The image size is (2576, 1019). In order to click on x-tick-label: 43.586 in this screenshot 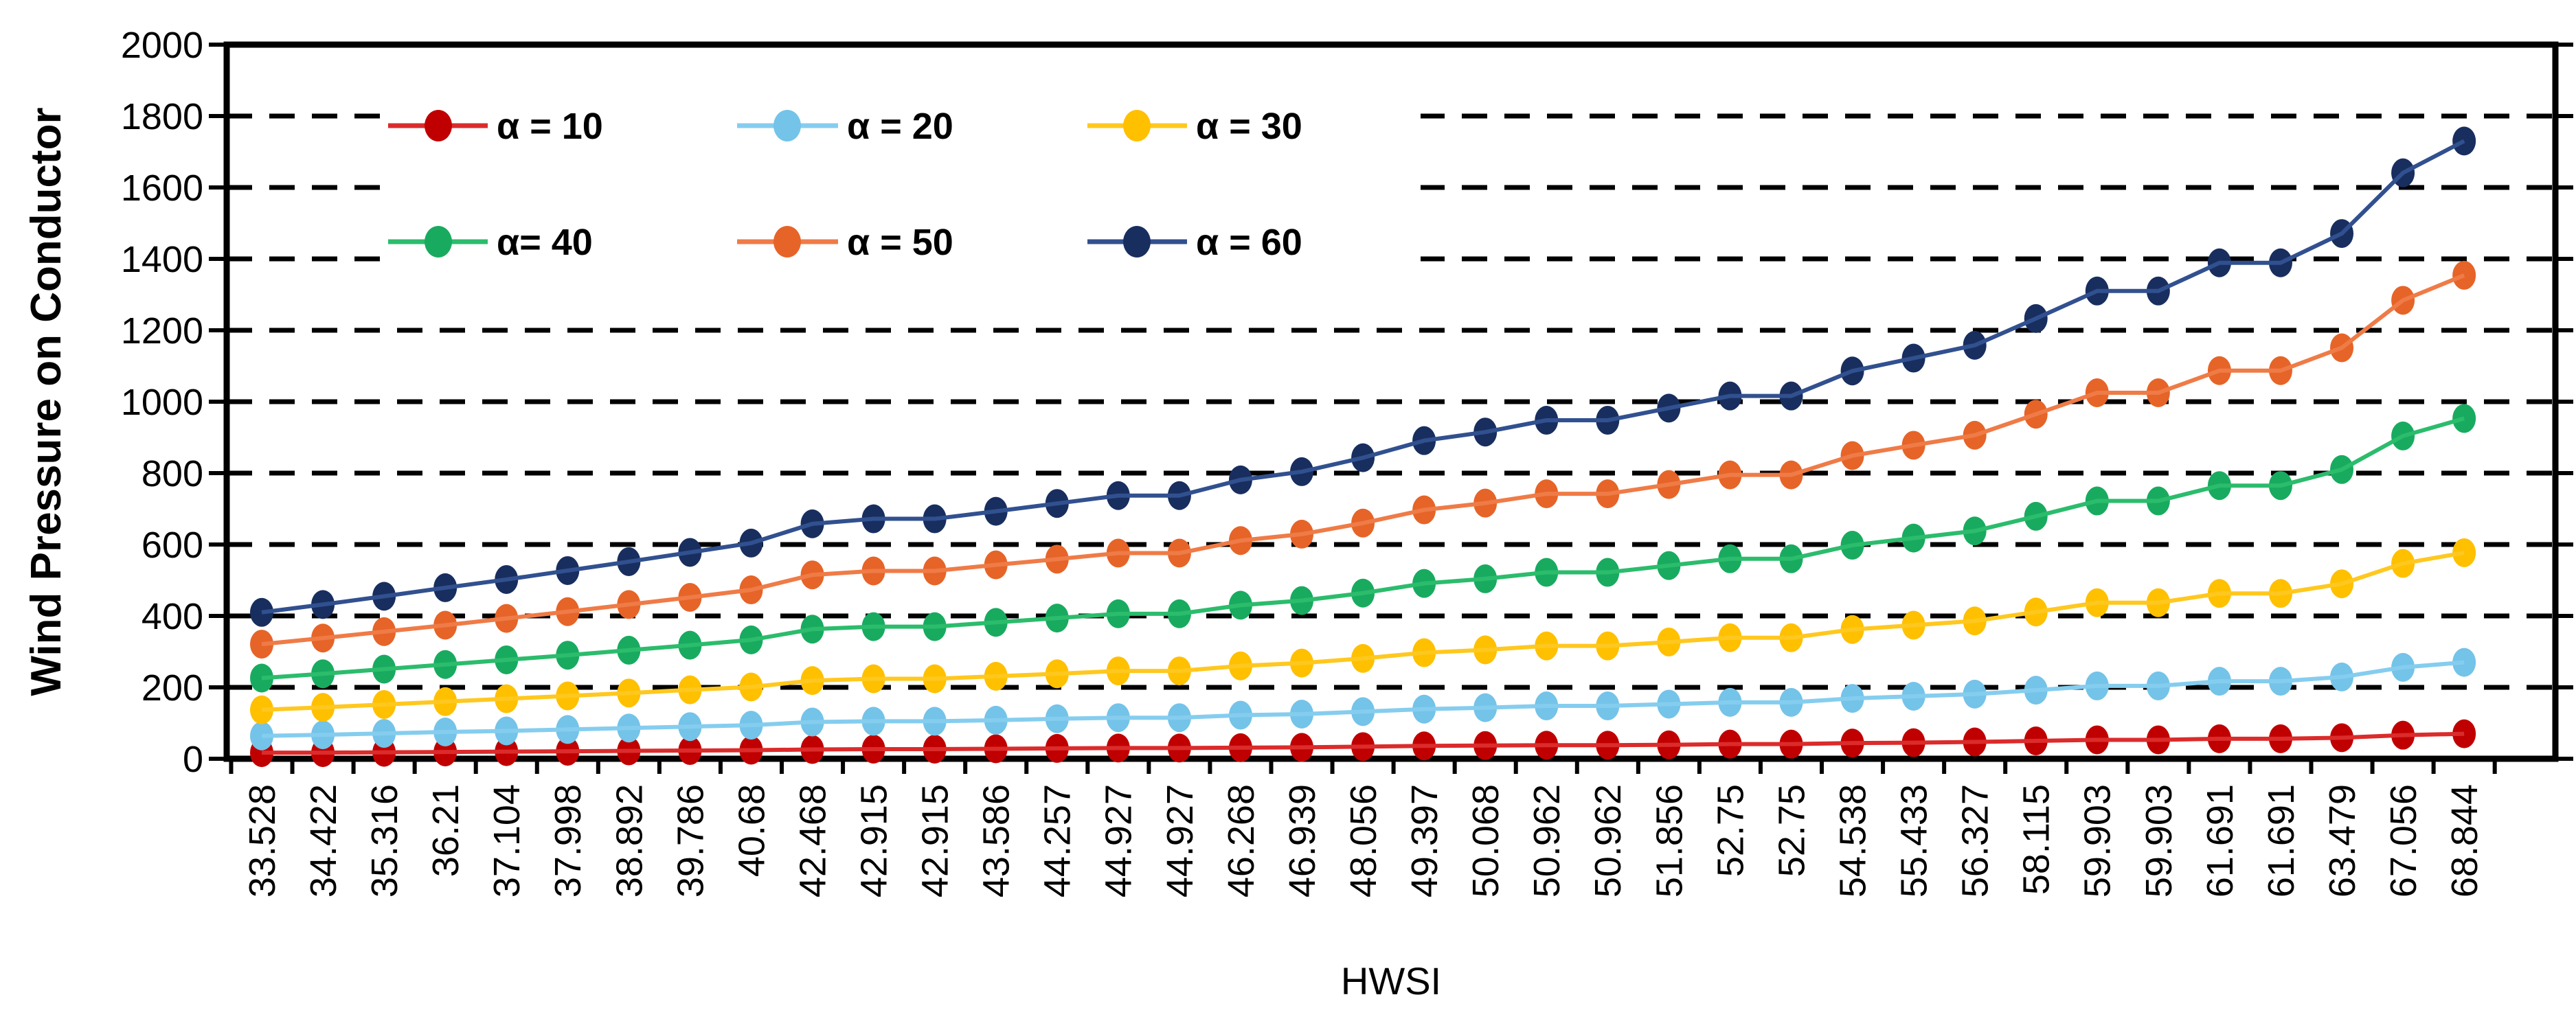, I will do `click(996, 840)`.